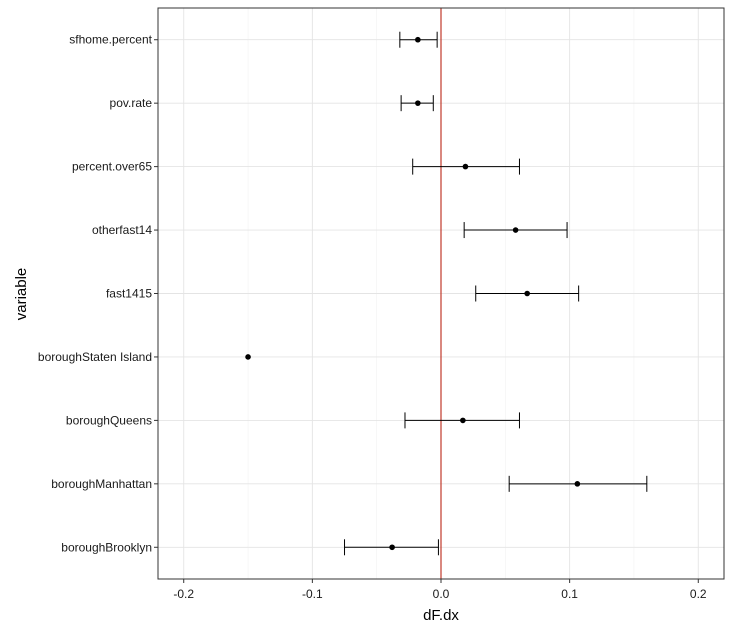 Image resolution: width=732 pixels, height=632 pixels. What do you see at coordinates (129, 294) in the screenshot?
I see `y-tick-label: fast1415` at bounding box center [129, 294].